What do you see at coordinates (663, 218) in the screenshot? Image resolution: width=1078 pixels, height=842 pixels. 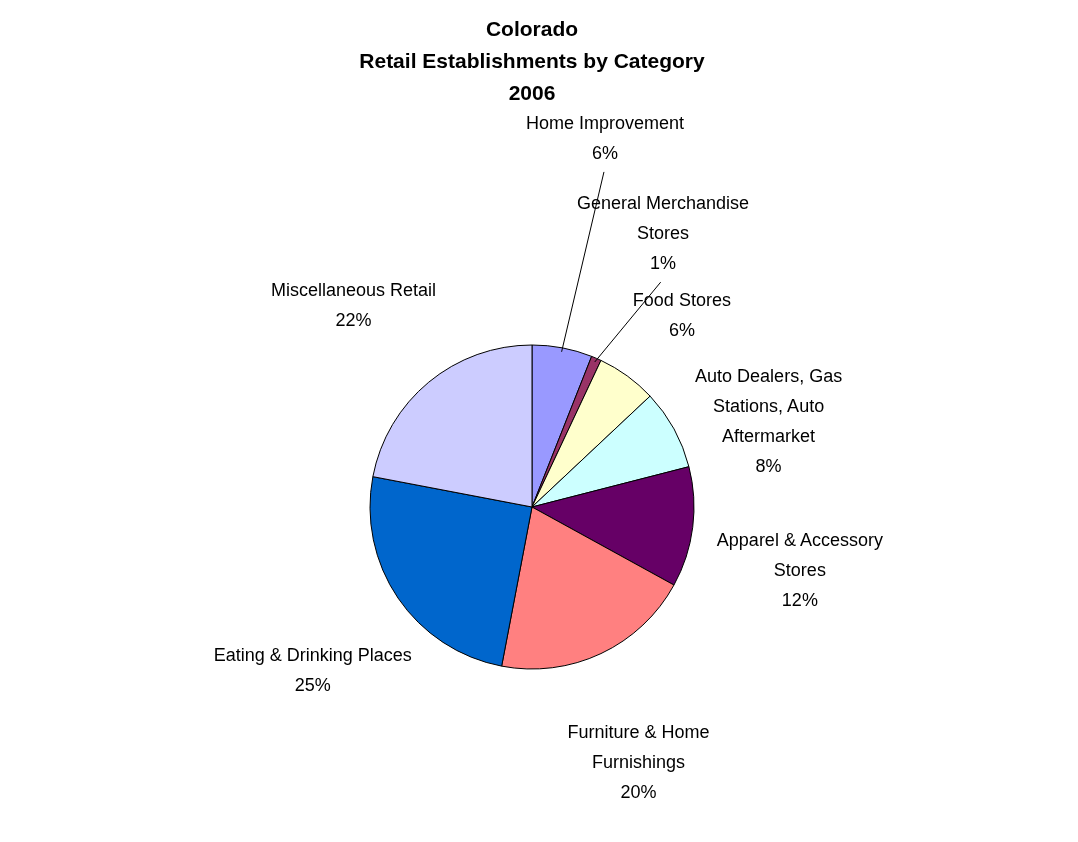 I see `slice-label: General Merchandise Stores` at bounding box center [663, 218].